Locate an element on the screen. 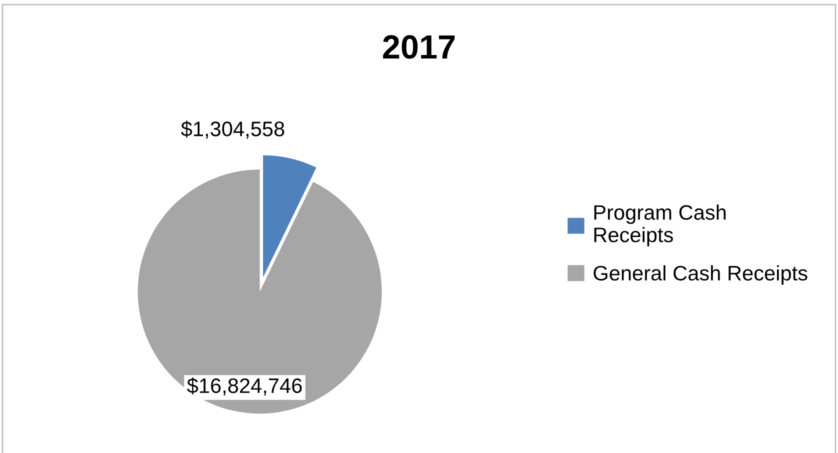  legend-label: Program Cash Receipts is located at coordinates (660, 225).